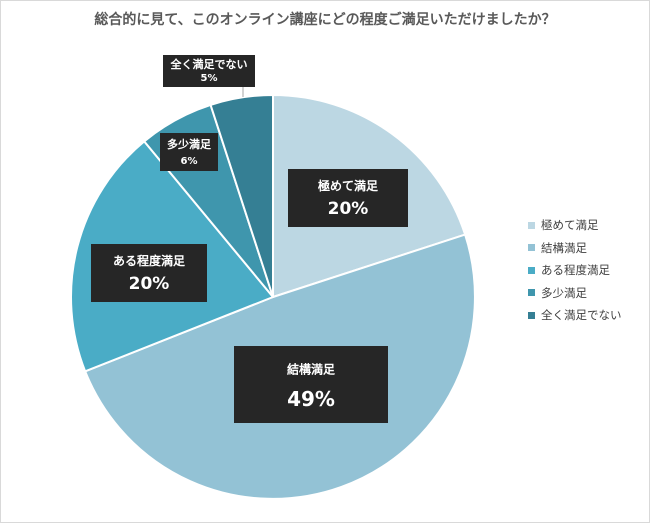  I want to click on legend-label: 多少満足, so click(564, 292).